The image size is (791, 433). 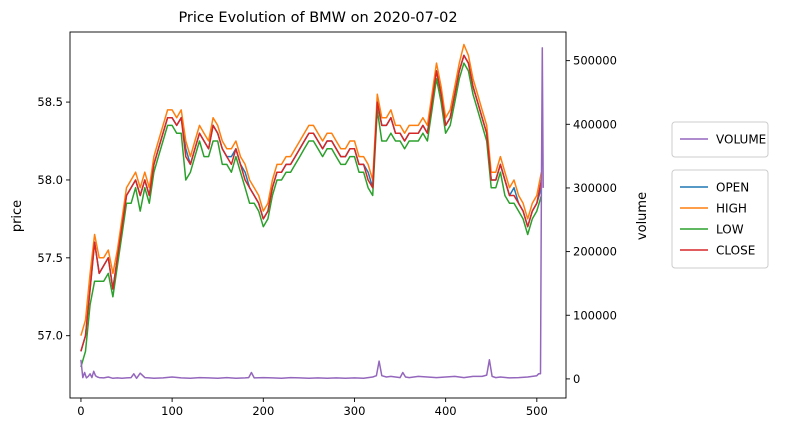 What do you see at coordinates (735, 251) in the screenshot?
I see `legend-label-close: CLOSE` at bounding box center [735, 251].